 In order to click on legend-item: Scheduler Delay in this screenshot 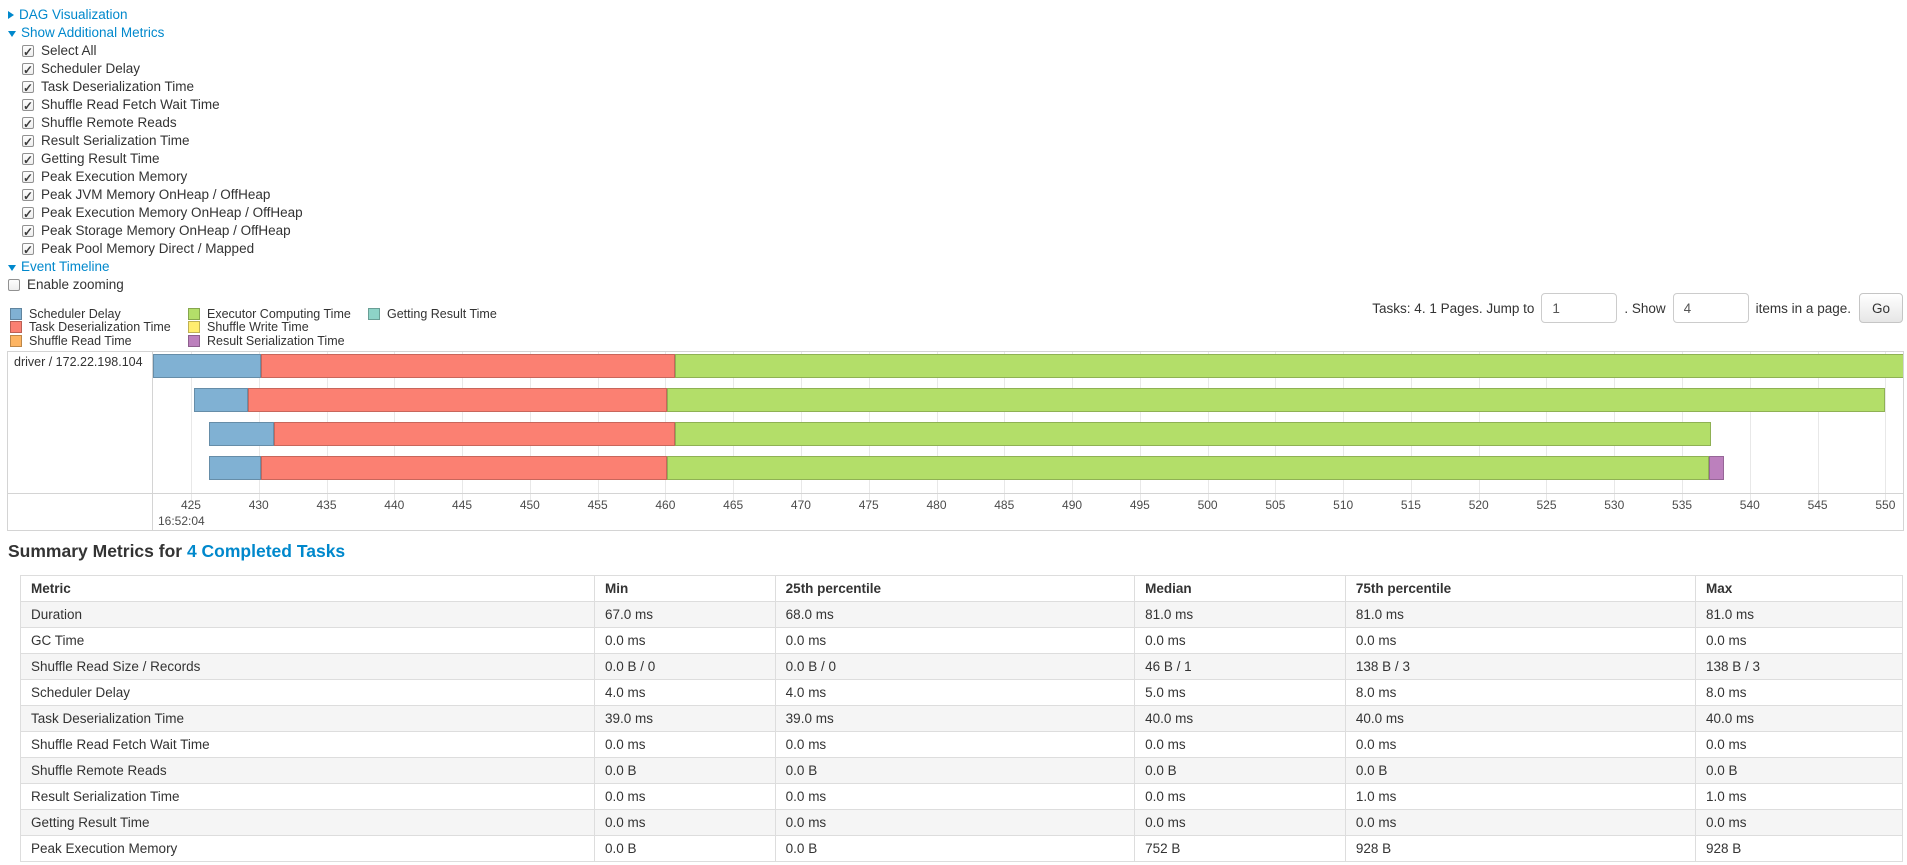, I will do `click(99, 314)`.